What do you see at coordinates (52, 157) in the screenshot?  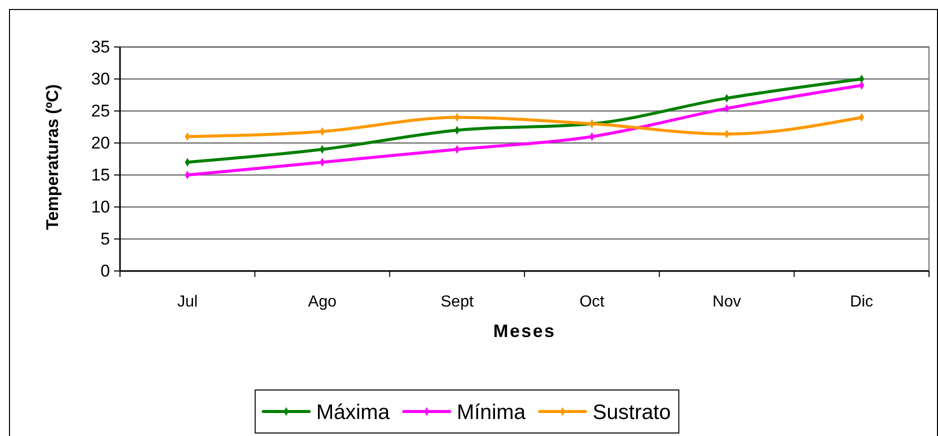 I see `y-axis-title: Temperaturas (ºC)` at bounding box center [52, 157].